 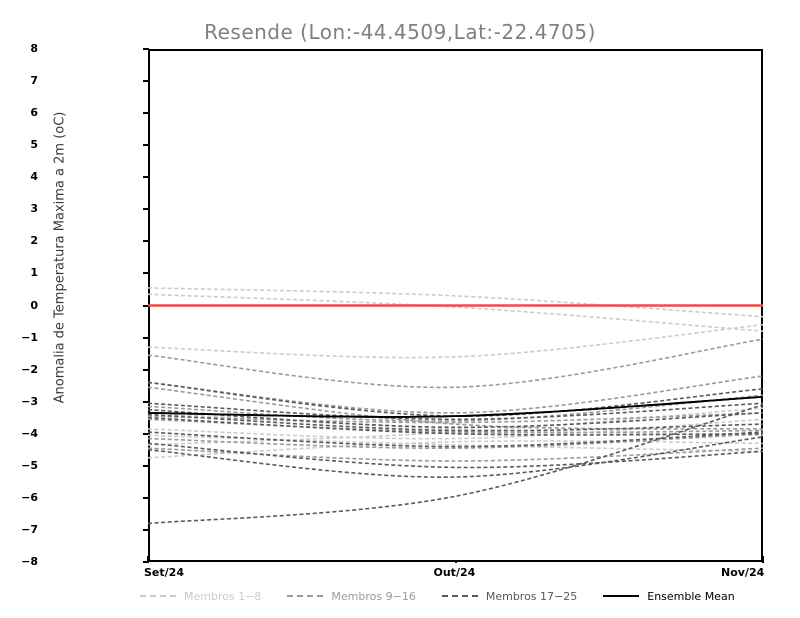 I want to click on ensemble-mean-line, so click(x=455, y=406).